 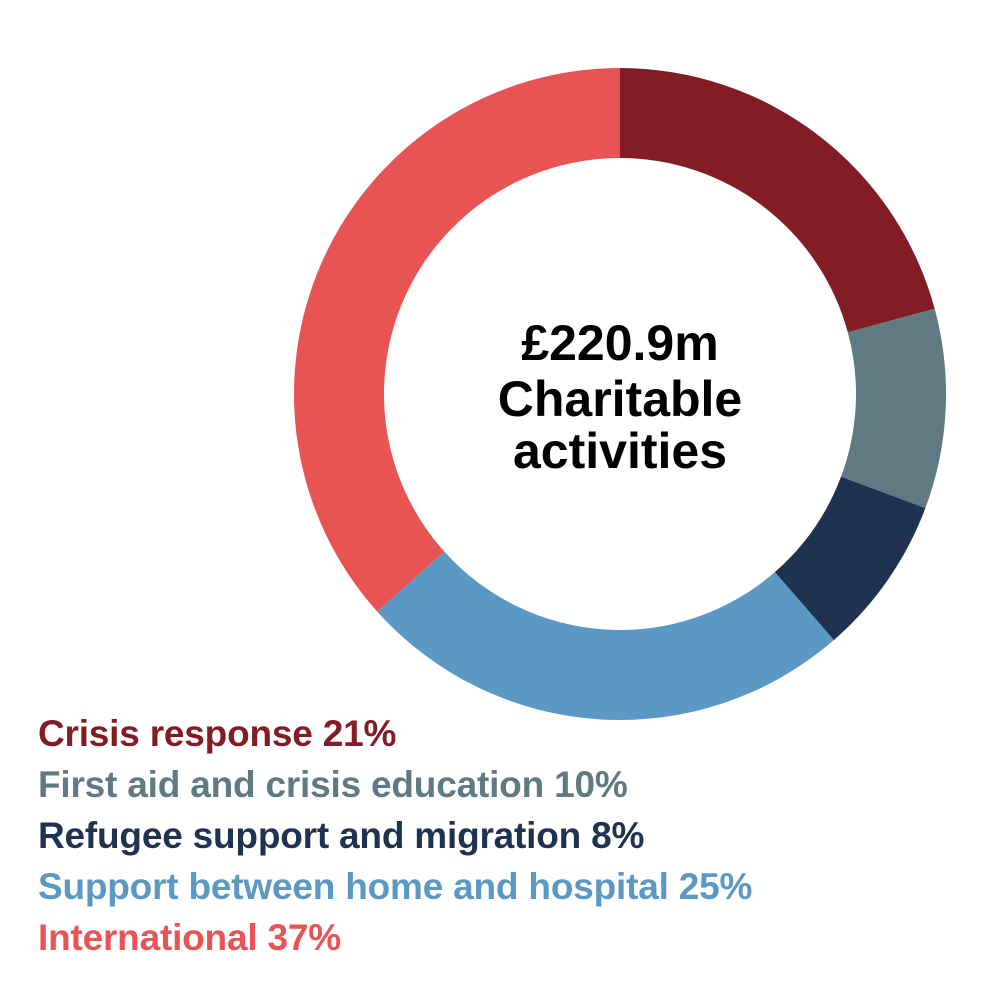 What do you see at coordinates (310, 835) in the screenshot?
I see `legend-label: Refugee support and migration` at bounding box center [310, 835].